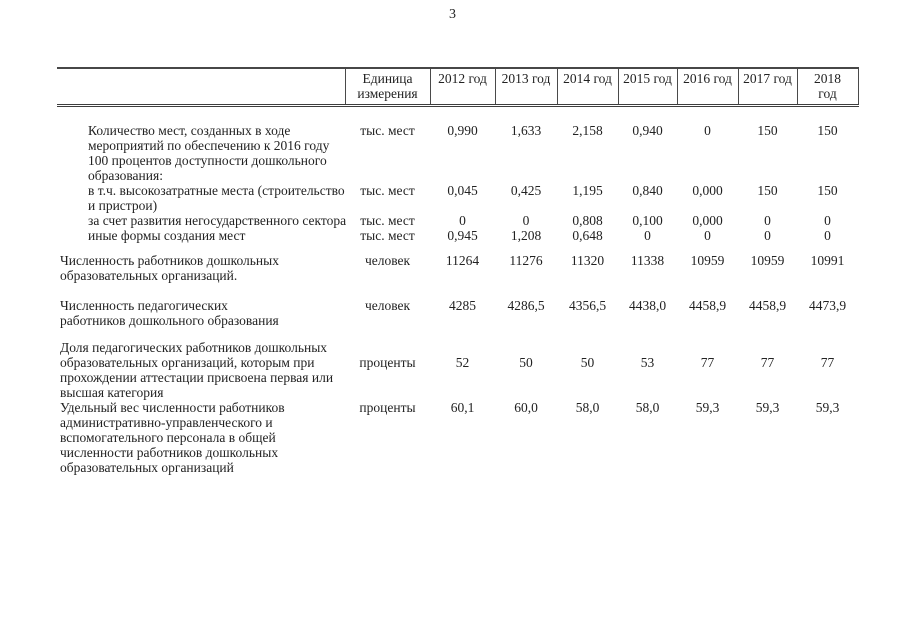  What do you see at coordinates (587, 260) in the screenshot?
I see `value-cell: 11320` at bounding box center [587, 260].